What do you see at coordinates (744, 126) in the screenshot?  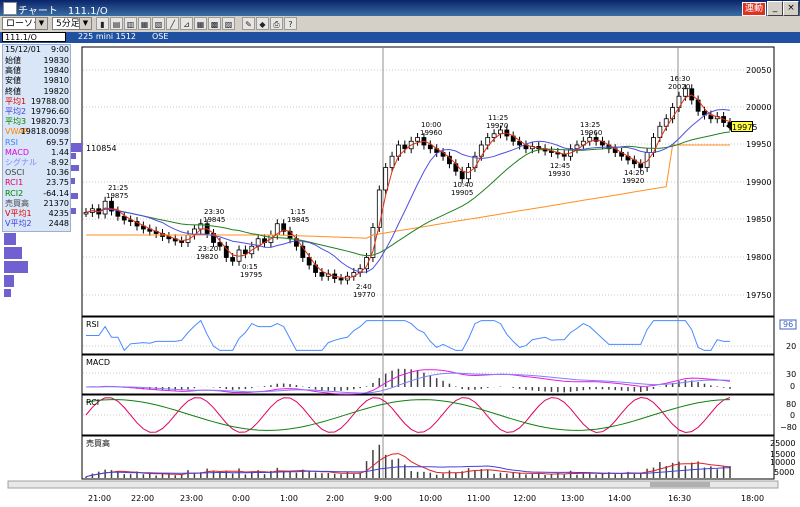 I see `current-price-label: 19975` at bounding box center [744, 126].